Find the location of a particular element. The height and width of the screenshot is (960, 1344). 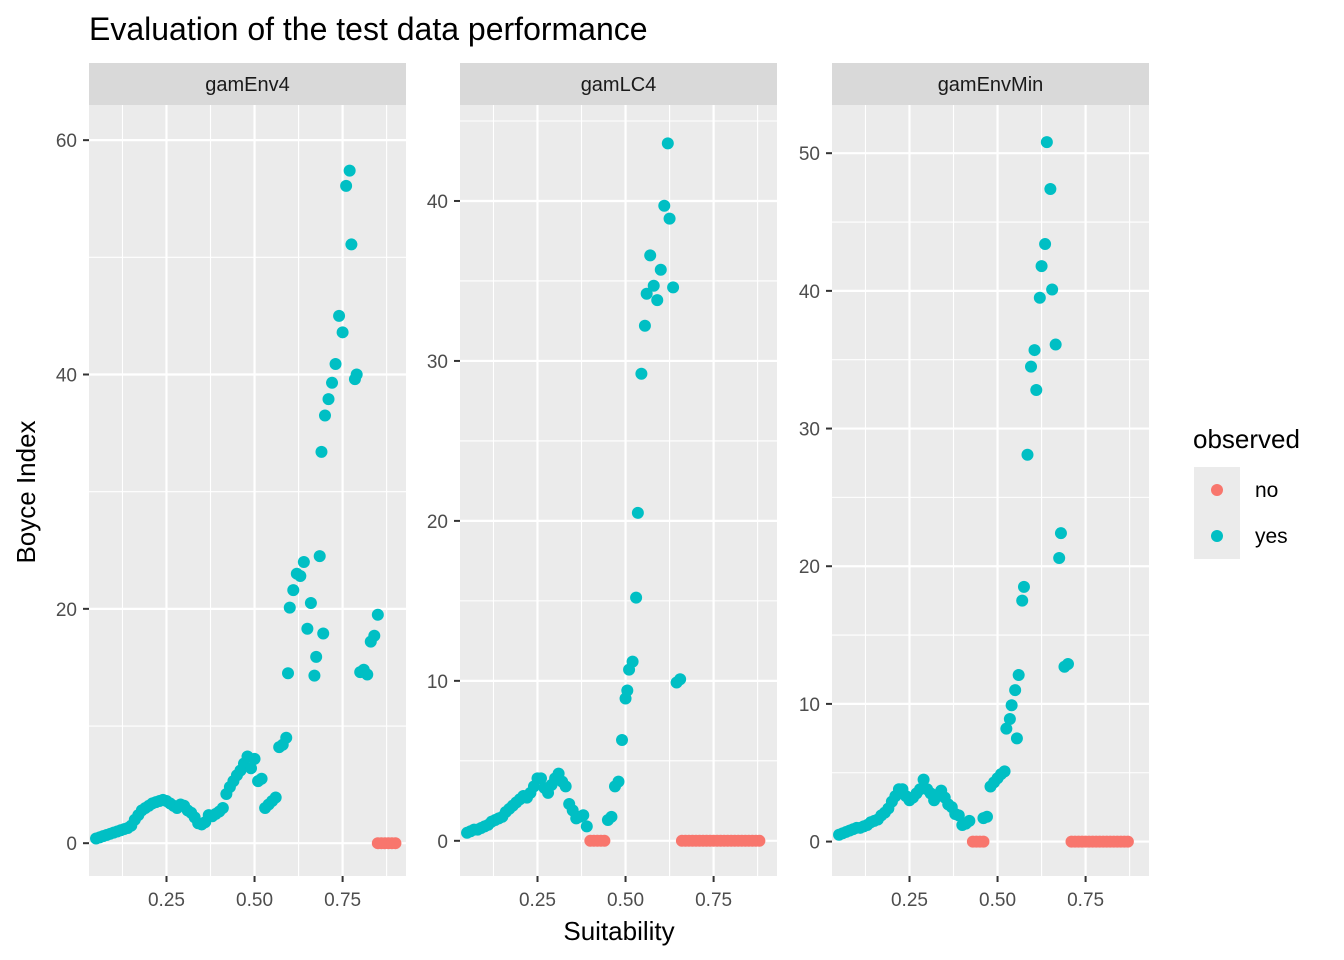

legend-key-dot-no is located at coordinates (1217, 490).